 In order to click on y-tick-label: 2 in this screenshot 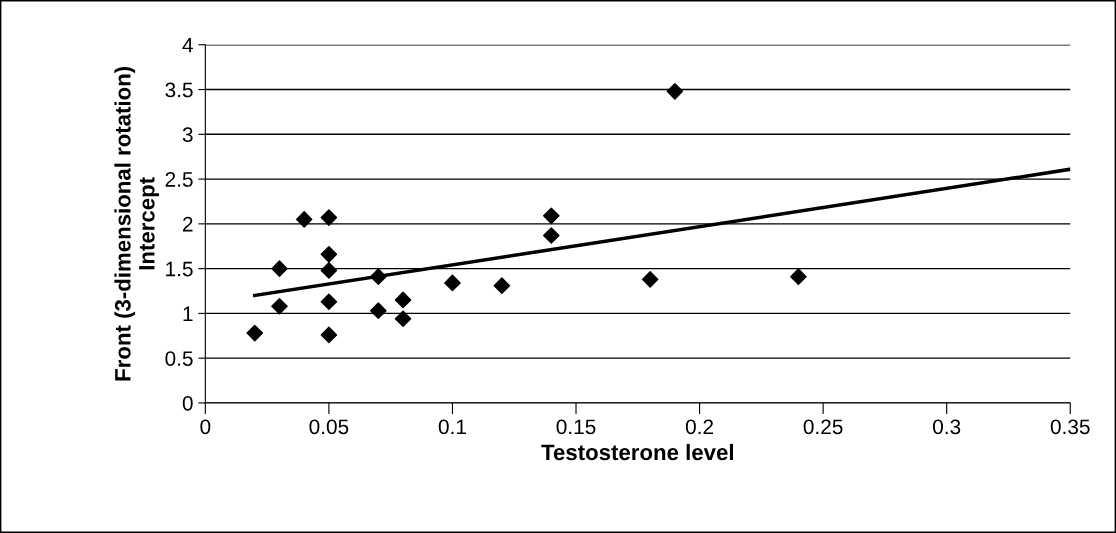, I will do `click(188, 224)`.